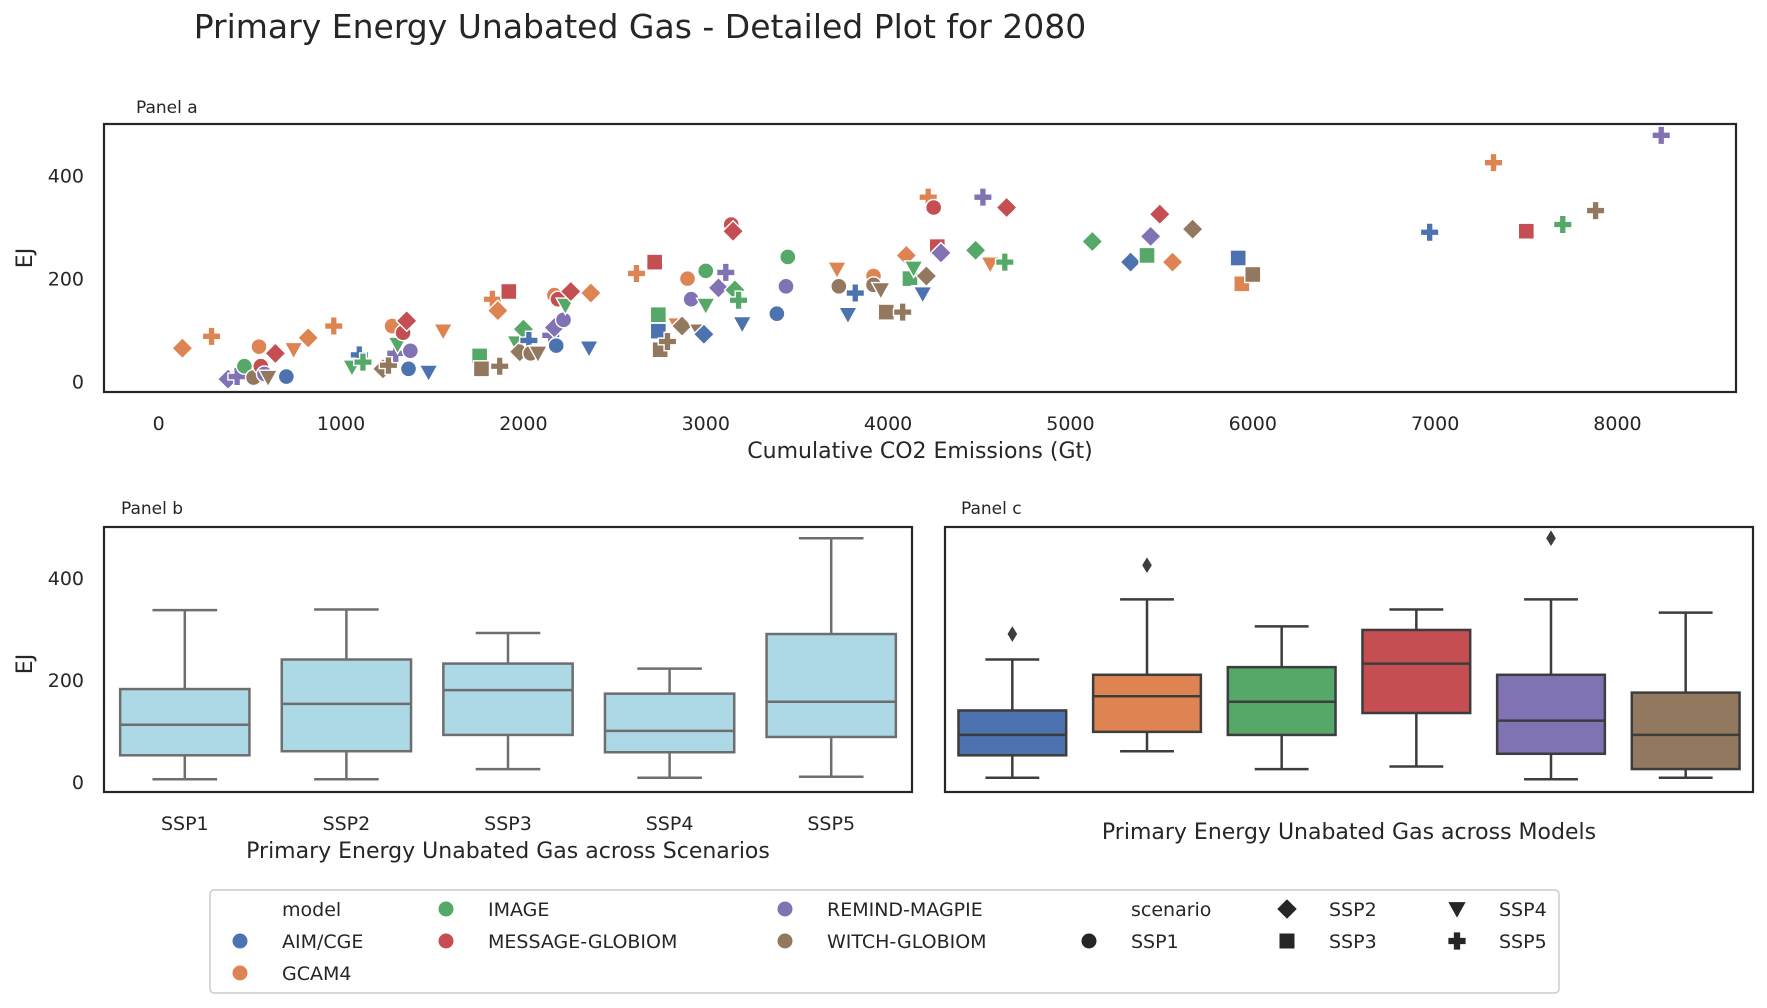 Image resolution: width=1767 pixels, height=1008 pixels. What do you see at coordinates (907, 942) in the screenshot?
I see `legend-model-label: WITCH-GLOBIOM` at bounding box center [907, 942].